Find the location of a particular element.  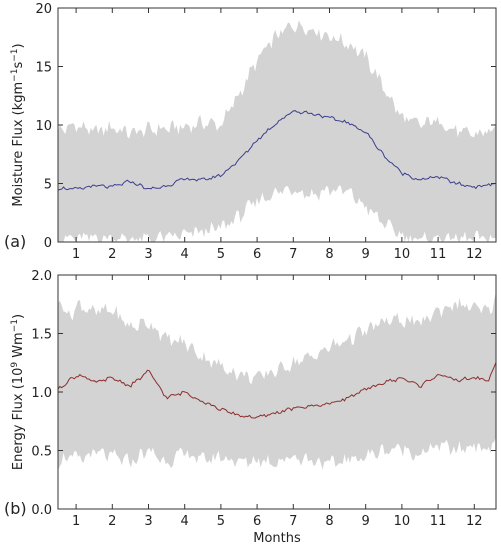

panel-b-ytick-label: 1.5 is located at coordinates (41, 335).